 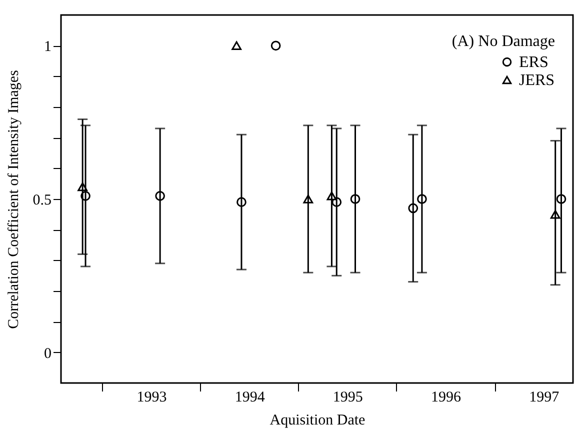 I want to click on x-tick-label: 1993, so click(x=151, y=398).